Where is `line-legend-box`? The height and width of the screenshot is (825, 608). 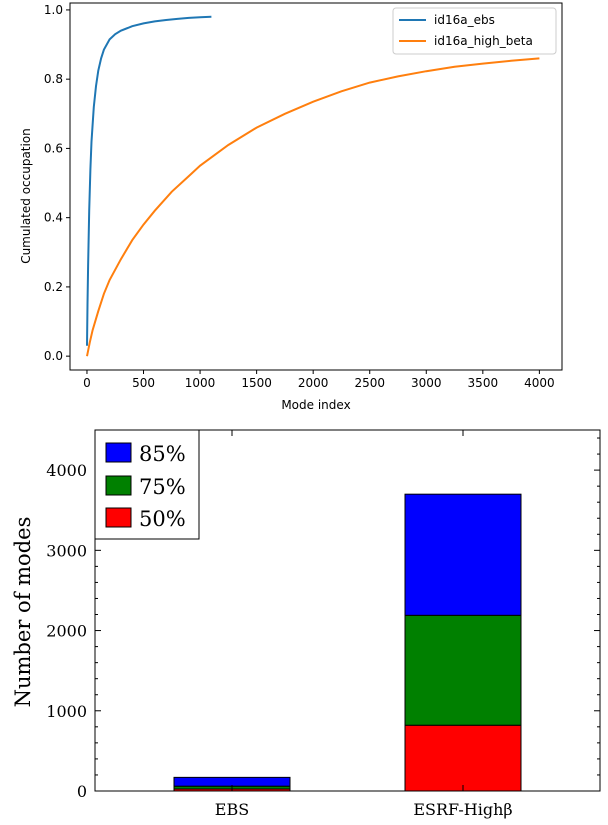 line-legend-box is located at coordinates (474, 31).